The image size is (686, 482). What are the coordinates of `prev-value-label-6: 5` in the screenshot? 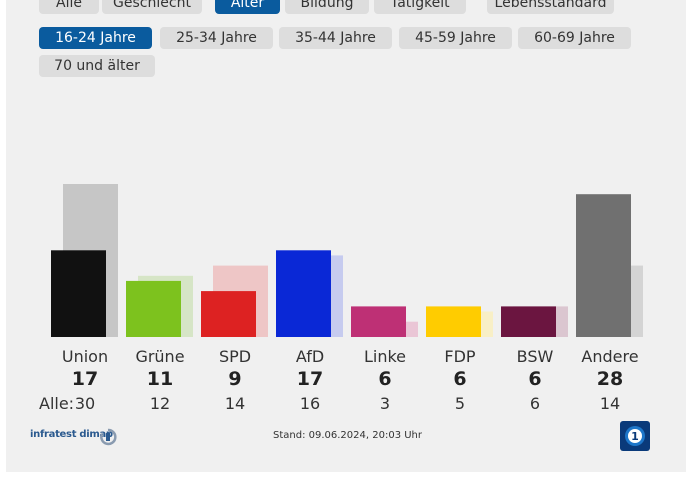 It's located at (460, 403).